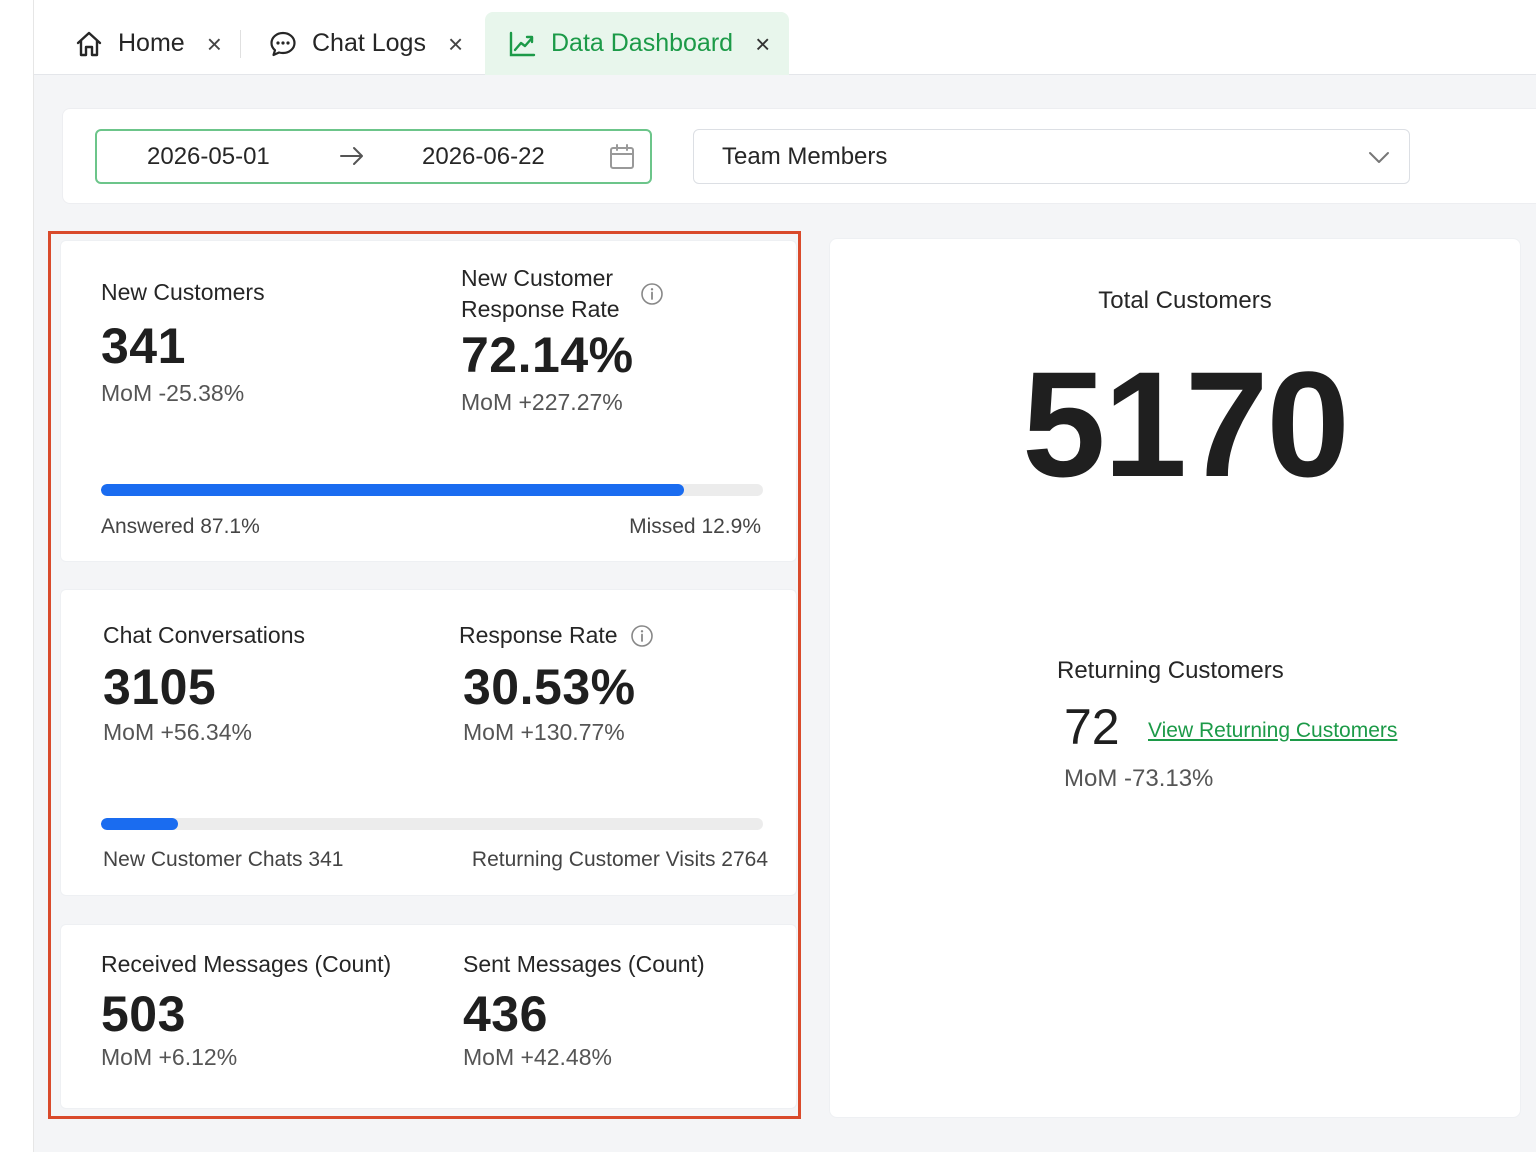 This screenshot has width=1536, height=1152. I want to click on total-customers-value: 5170, so click(1186, 424).